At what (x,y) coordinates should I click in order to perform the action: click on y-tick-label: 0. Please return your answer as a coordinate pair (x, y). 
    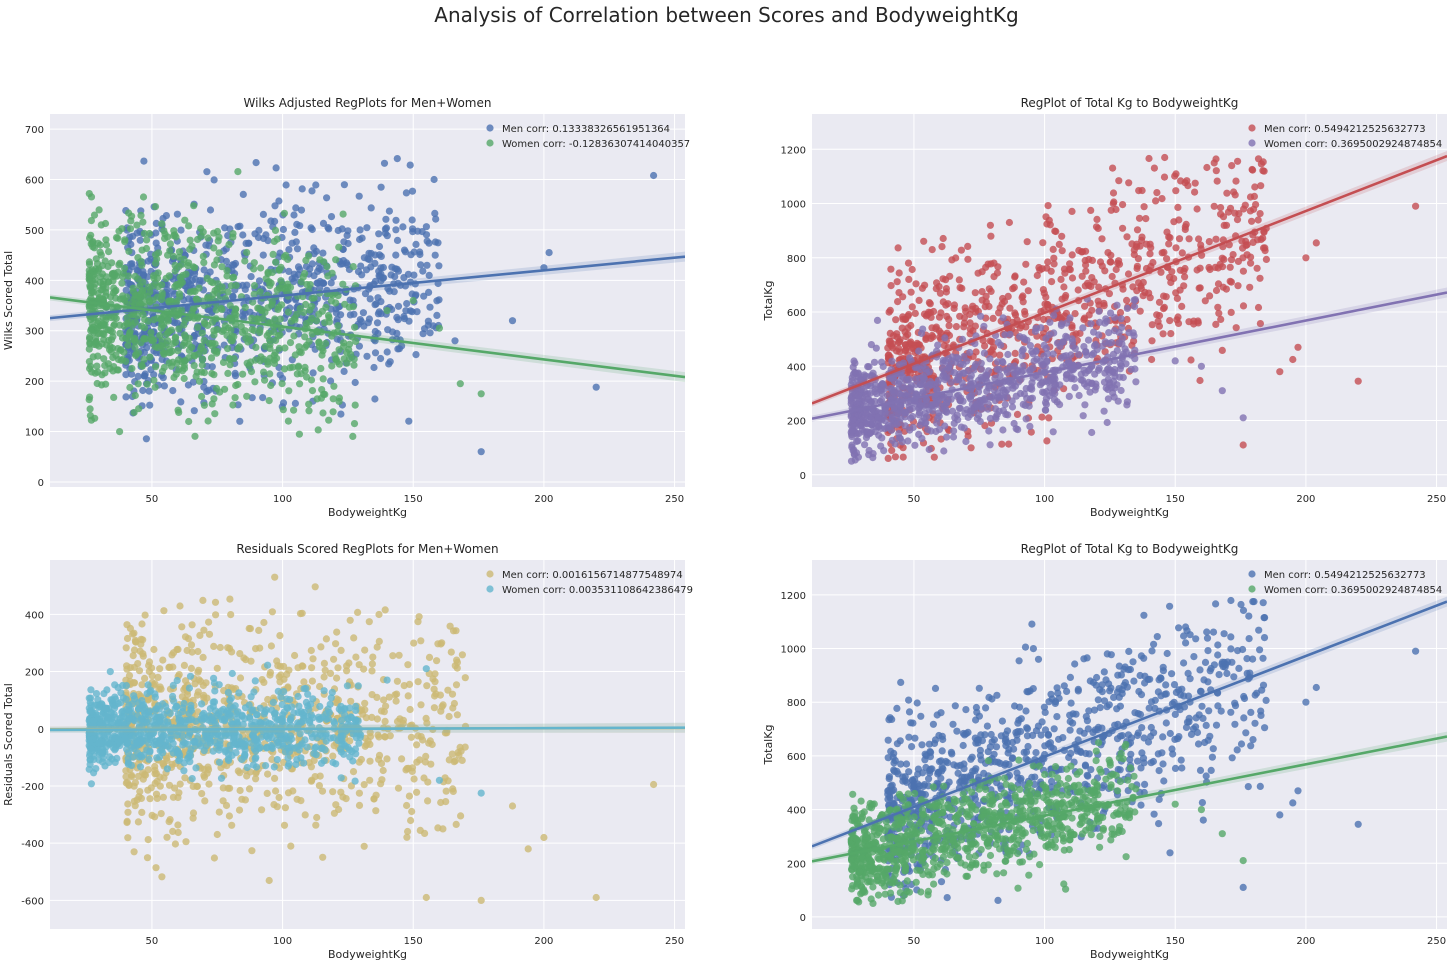
    Looking at the image, I should click on (41, 483).